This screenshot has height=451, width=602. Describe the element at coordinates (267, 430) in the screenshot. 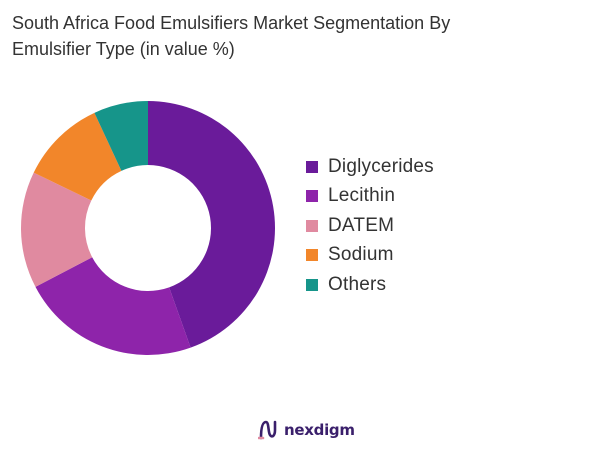

I see `nexdigm-logo-icon` at that location.